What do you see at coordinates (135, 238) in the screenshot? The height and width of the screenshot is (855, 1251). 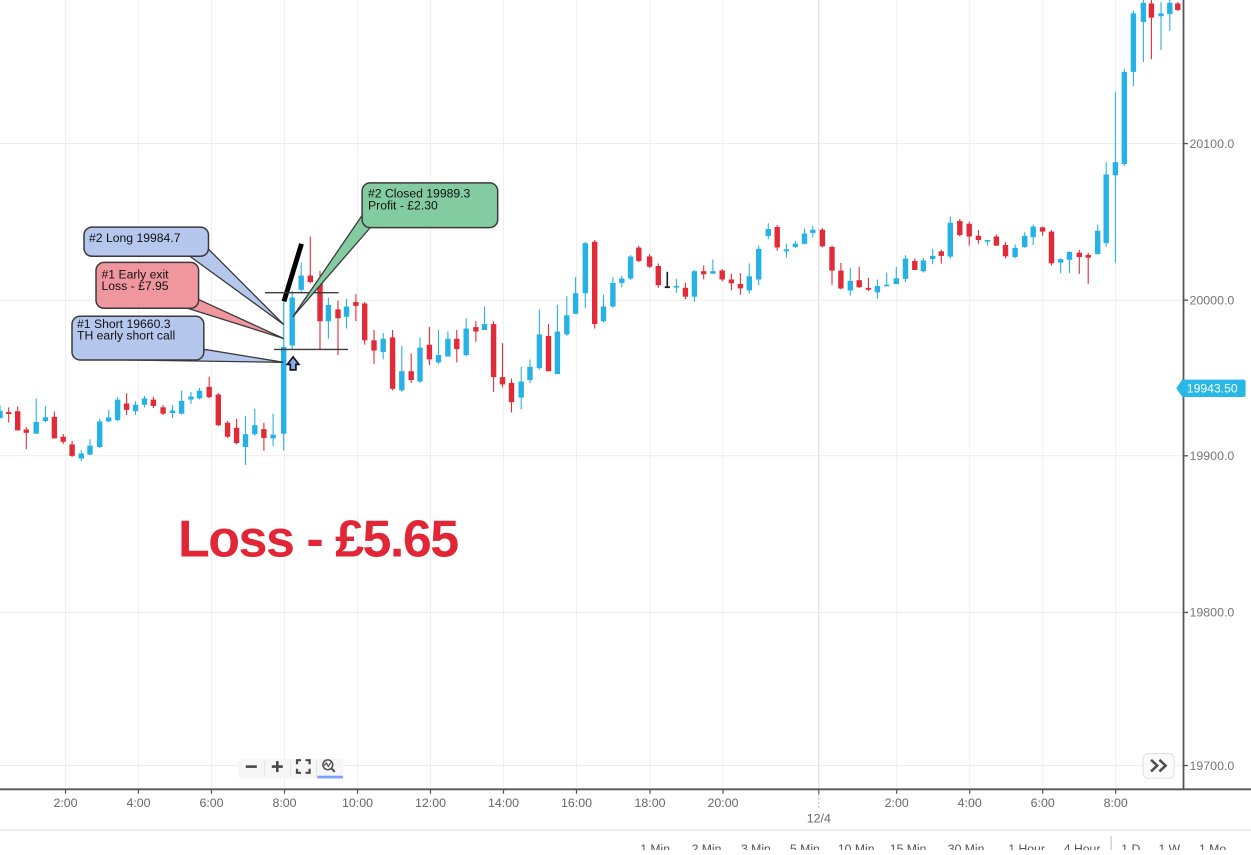 I see `svg-text: #2 Long 19984.7` at bounding box center [135, 238].